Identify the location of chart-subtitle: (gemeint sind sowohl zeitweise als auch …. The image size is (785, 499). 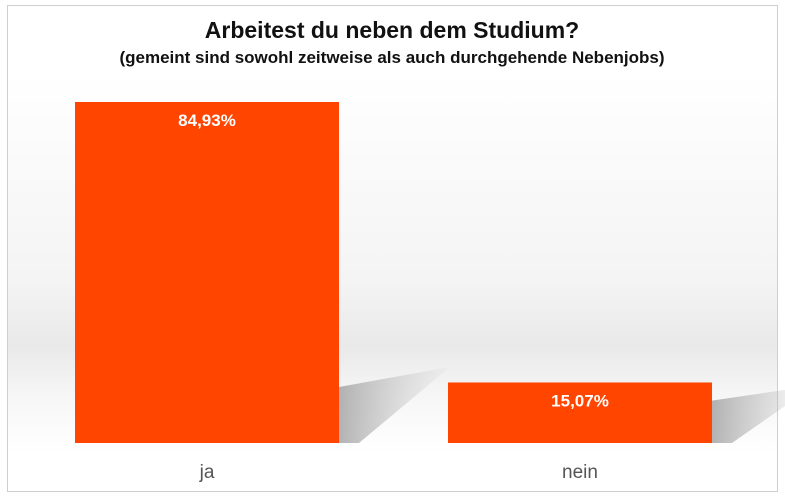
(391, 57).